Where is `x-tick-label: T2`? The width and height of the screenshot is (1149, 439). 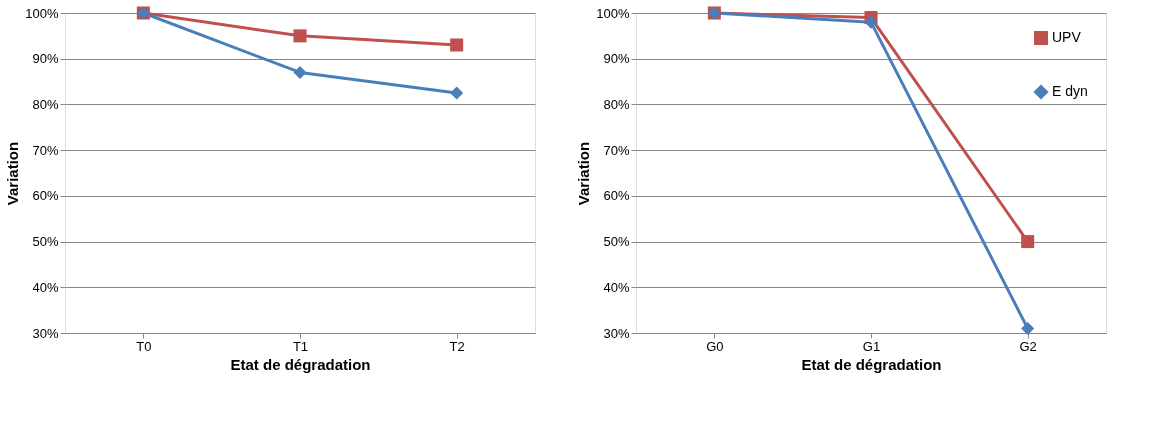
x-tick-label: T2 is located at coordinates (457, 346).